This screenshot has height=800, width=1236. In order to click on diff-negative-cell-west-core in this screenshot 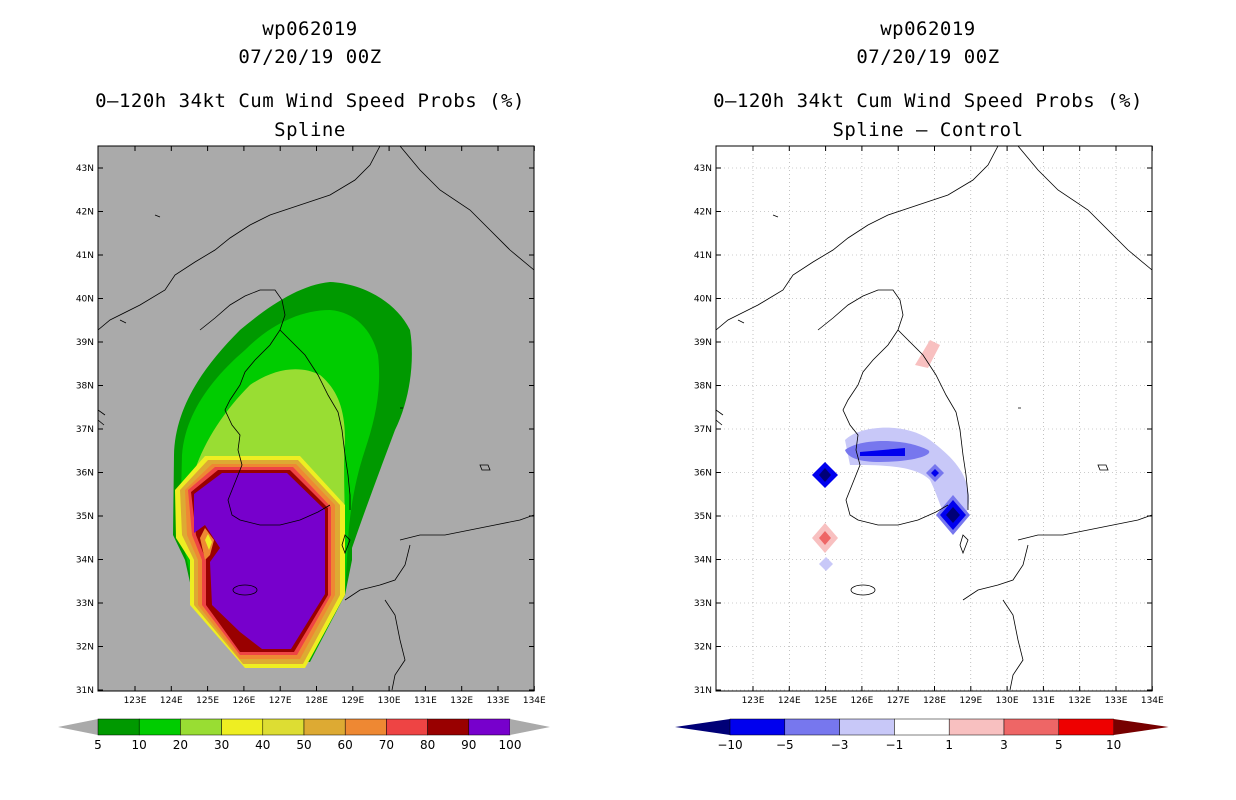, I will do `click(825, 475)`.